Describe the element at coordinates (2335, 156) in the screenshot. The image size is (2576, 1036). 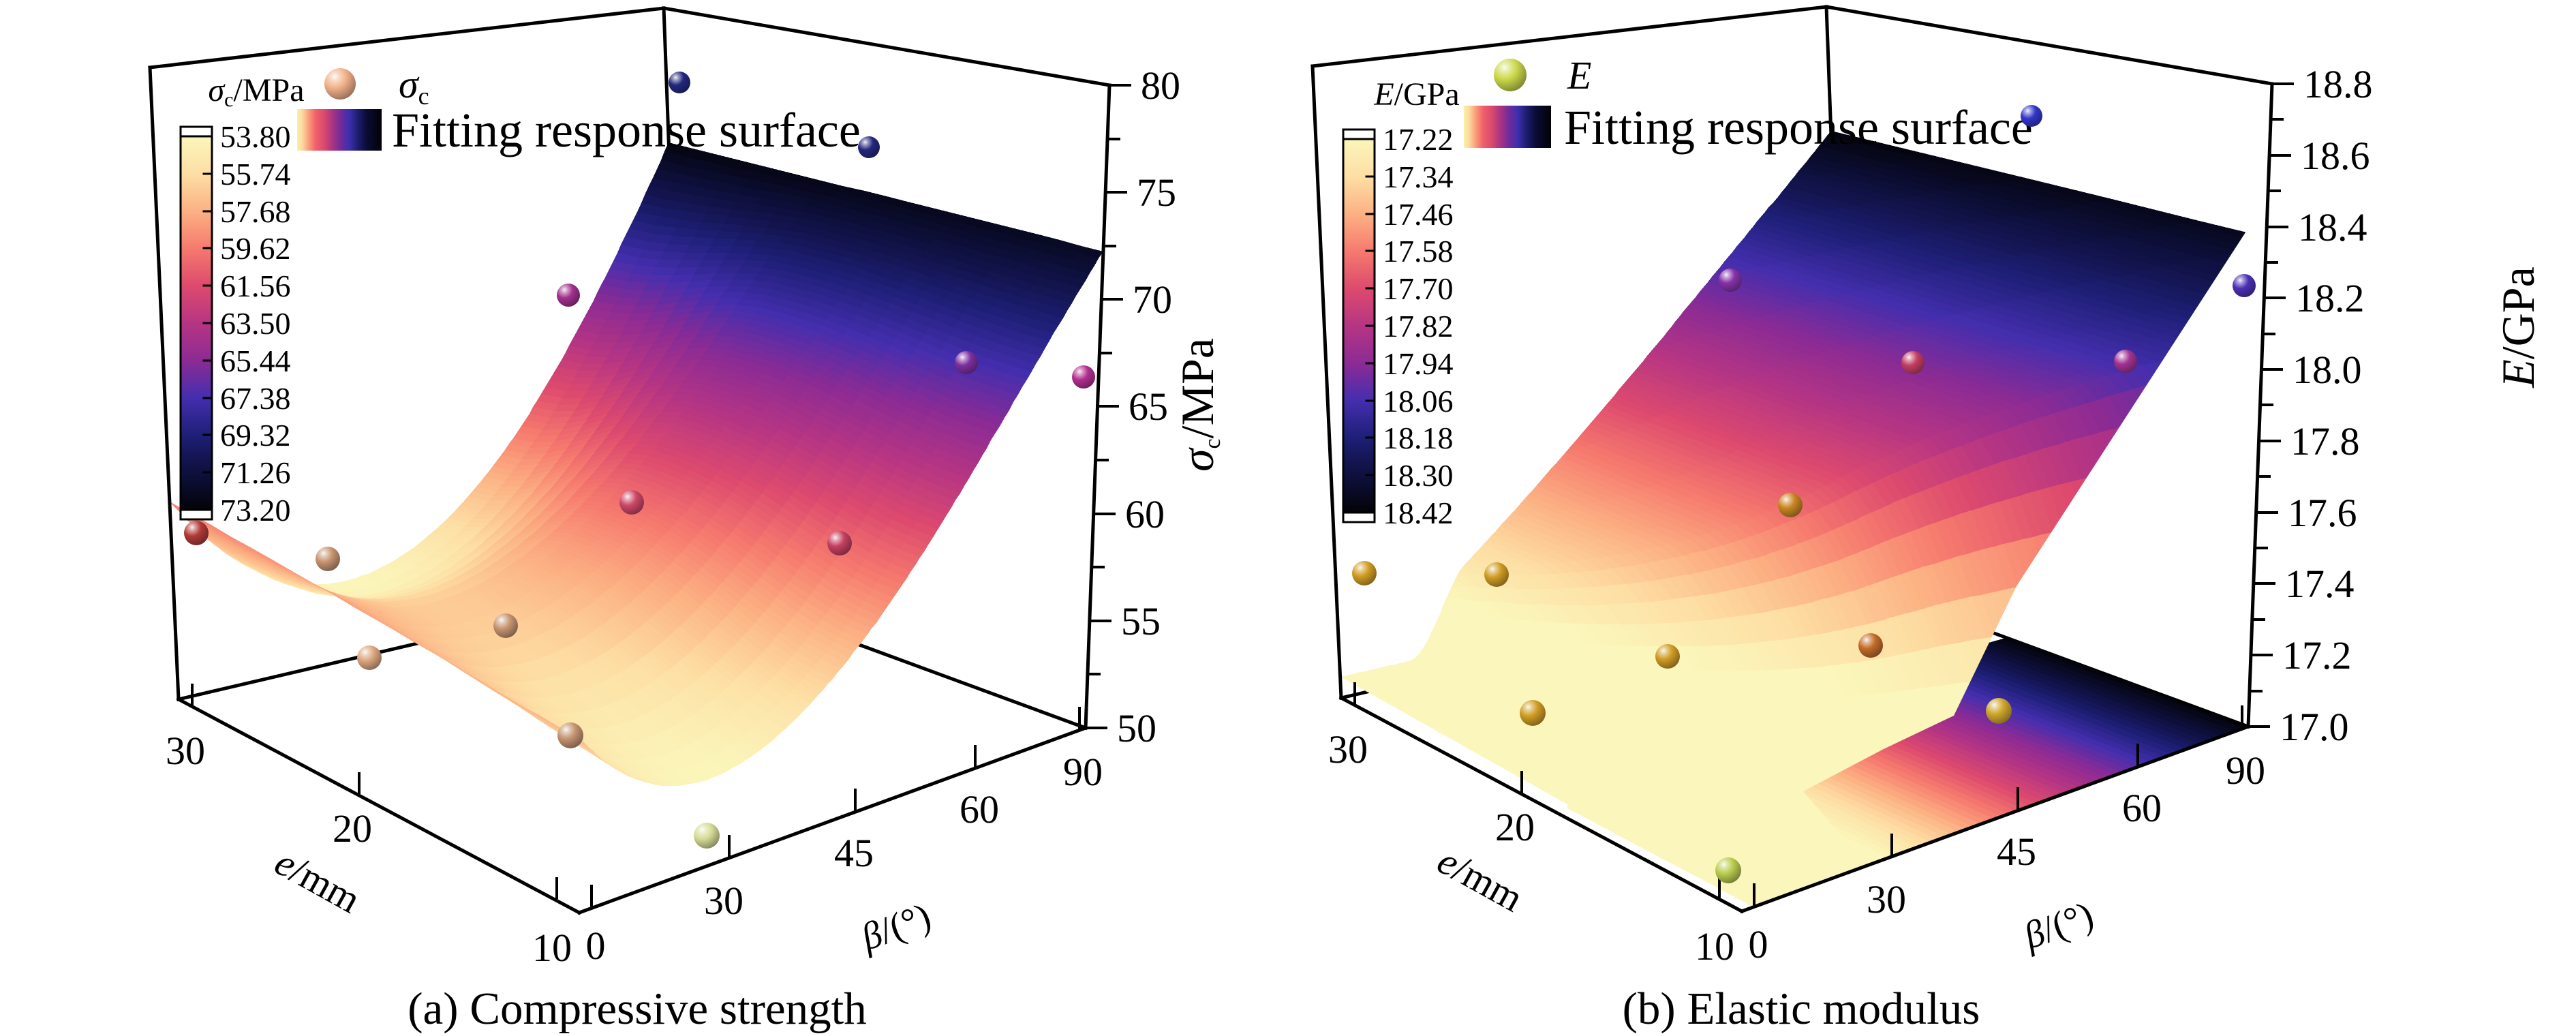
I see `svg-text: 18.6` at that location.